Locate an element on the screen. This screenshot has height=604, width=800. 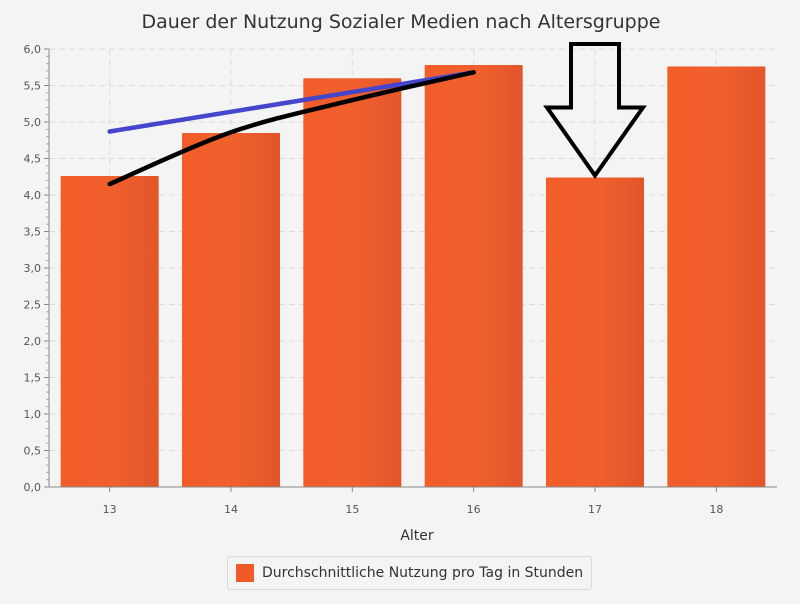
y-tick-label: 1,0 is located at coordinates (33, 414).